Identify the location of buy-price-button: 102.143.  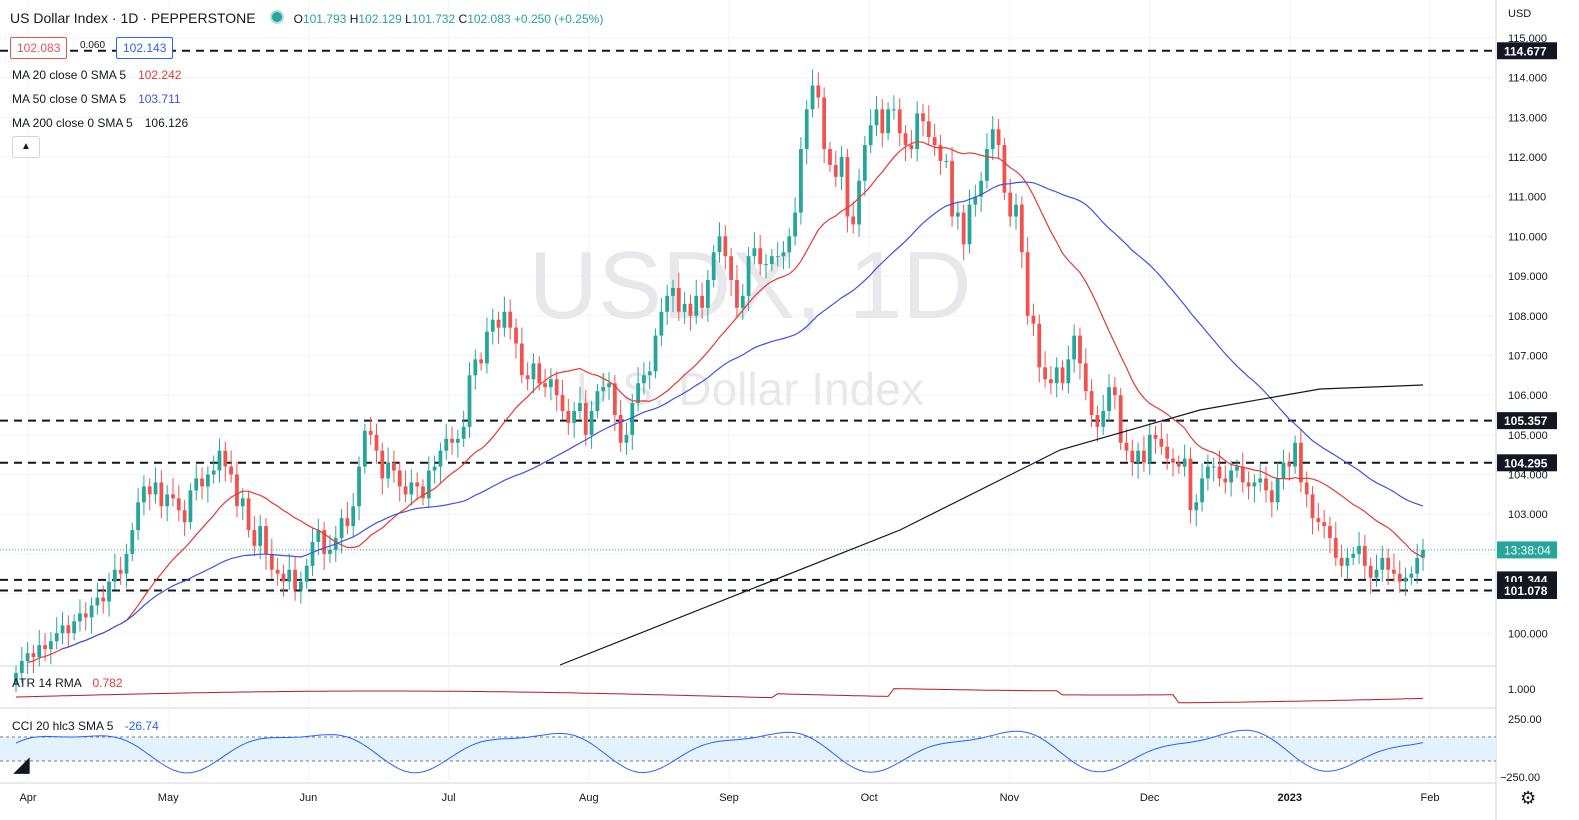
(145, 48).